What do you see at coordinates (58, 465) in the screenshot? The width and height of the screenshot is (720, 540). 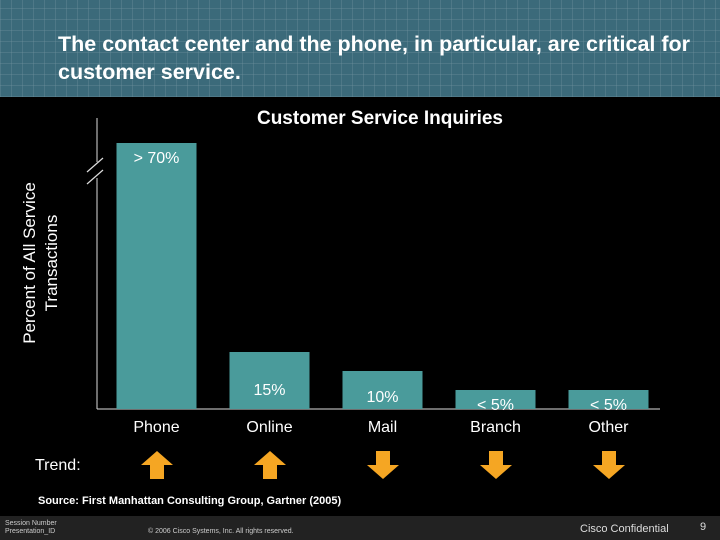 I see `trend-label: Trend:` at bounding box center [58, 465].